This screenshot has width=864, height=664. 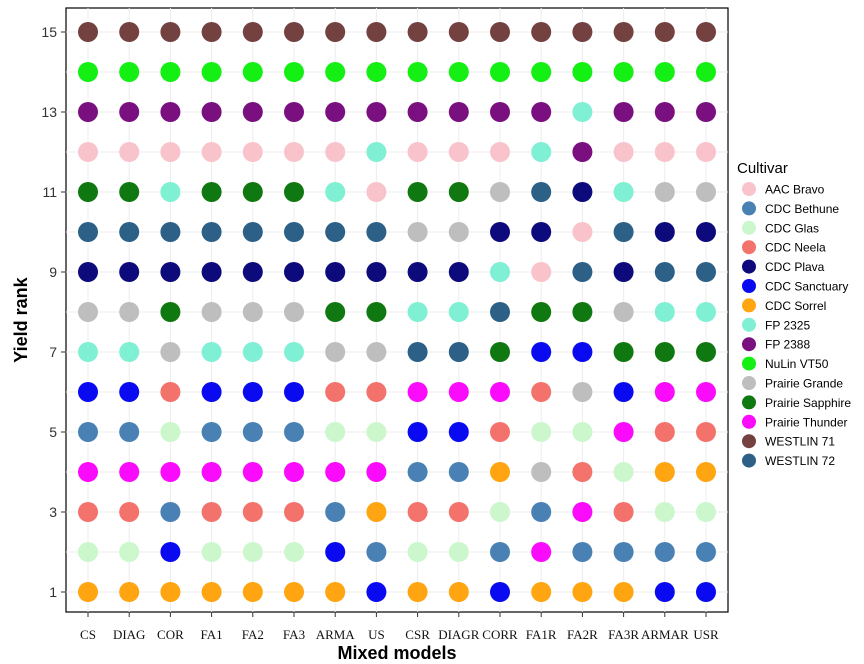 I want to click on y-axis-label: Yield rank, so click(x=21, y=319).